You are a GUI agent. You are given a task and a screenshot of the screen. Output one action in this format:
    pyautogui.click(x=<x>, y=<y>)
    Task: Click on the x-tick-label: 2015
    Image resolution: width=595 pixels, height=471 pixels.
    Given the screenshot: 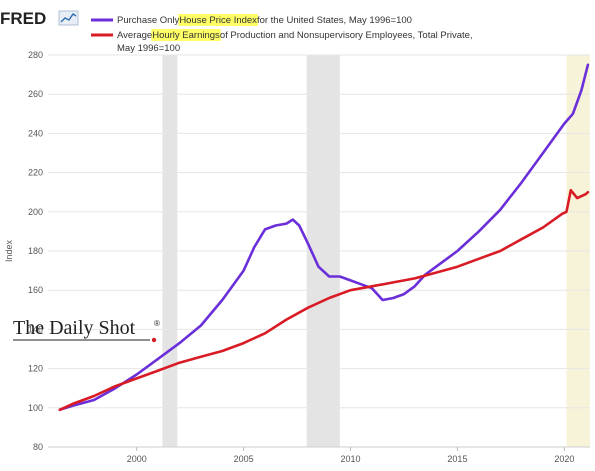 What is the action you would take?
    pyautogui.click(x=457, y=459)
    